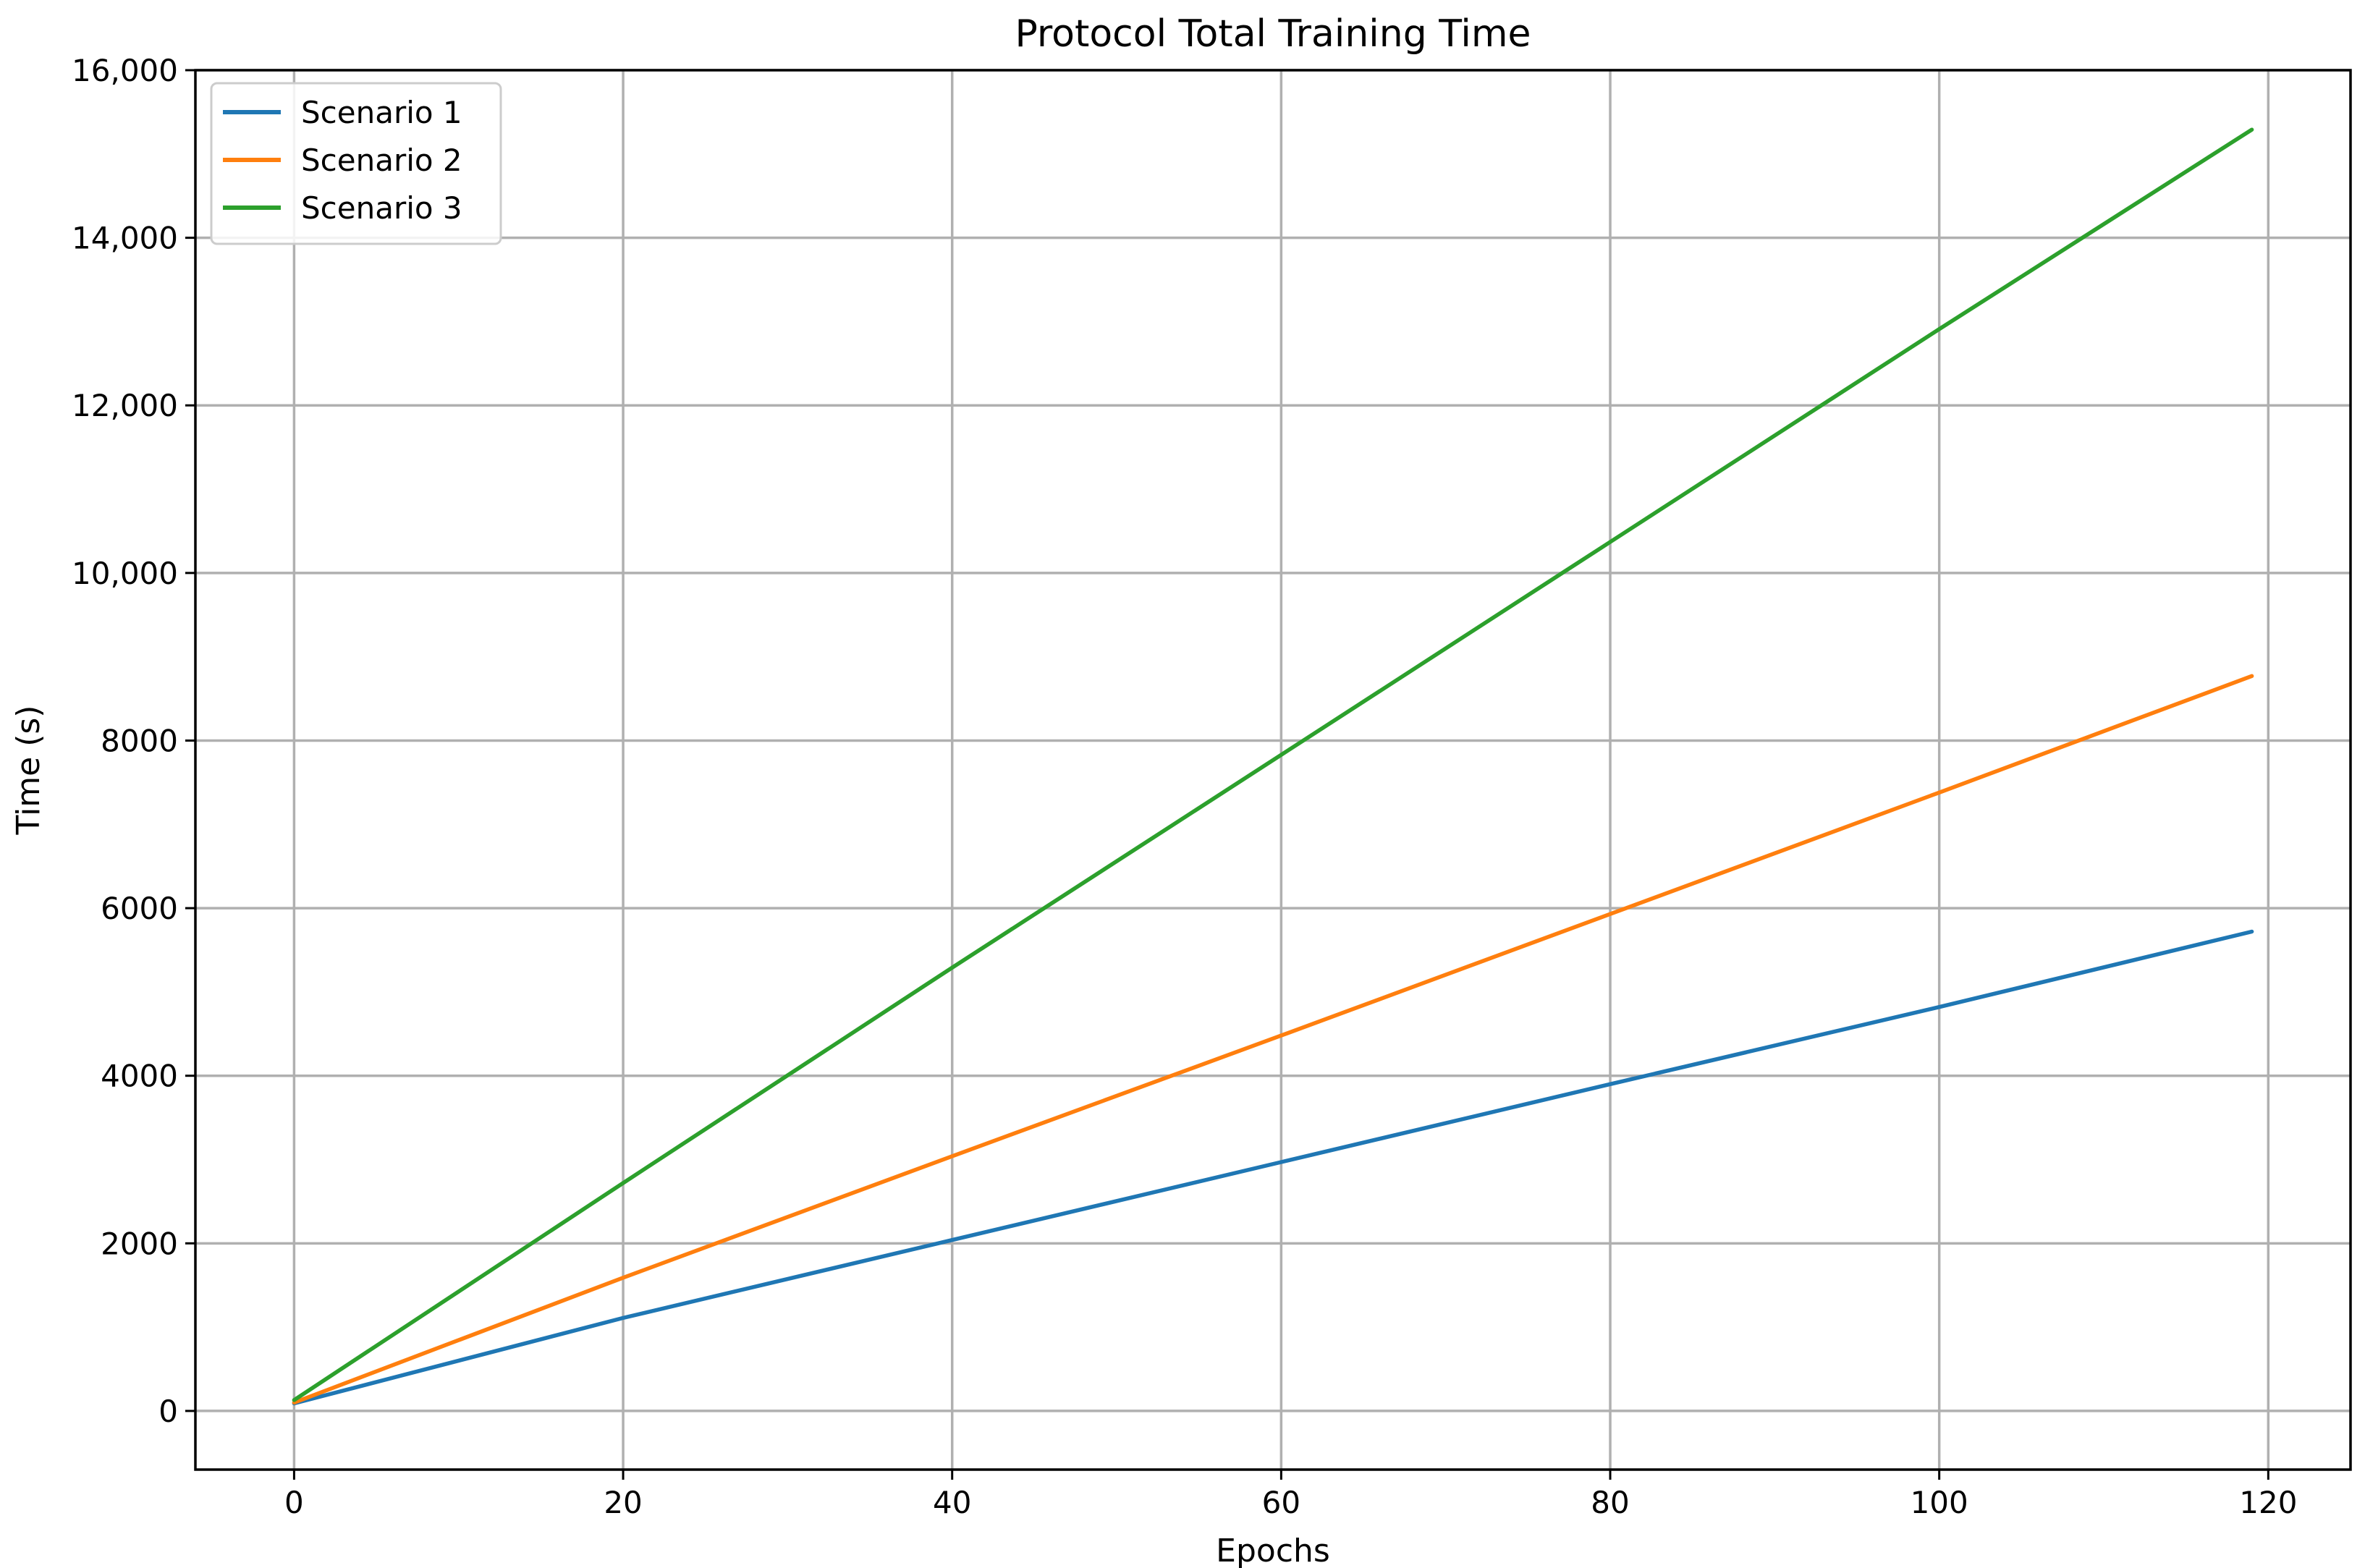 The height and width of the screenshot is (1568, 2365). Describe the element at coordinates (140, 908) in the screenshot. I see `y-tick-label: 6000` at that location.